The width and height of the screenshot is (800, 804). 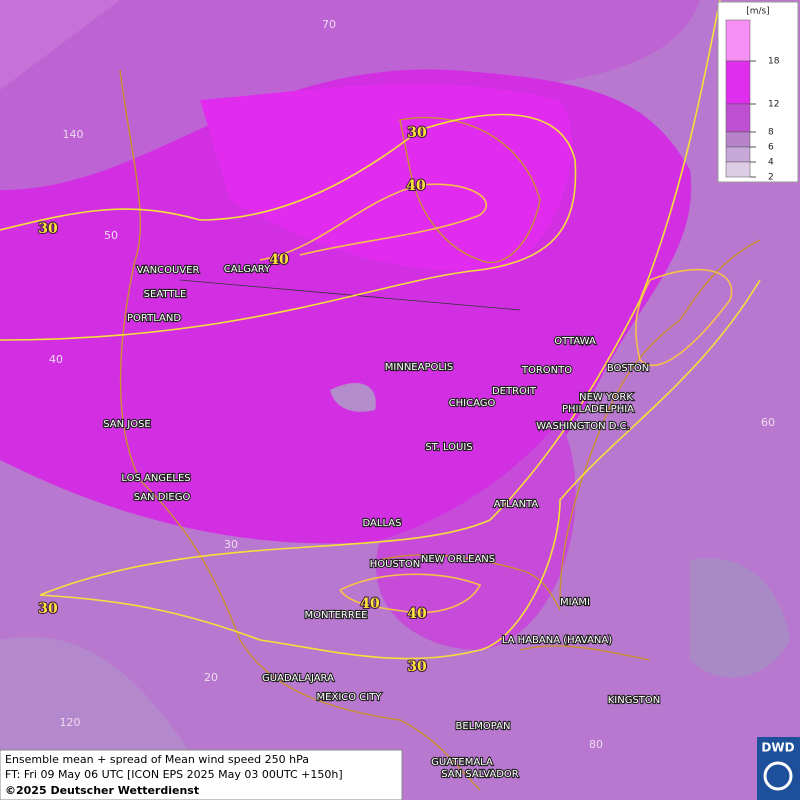 What do you see at coordinates (382, 523) in the screenshot?
I see `city-label: DALLAS` at bounding box center [382, 523].